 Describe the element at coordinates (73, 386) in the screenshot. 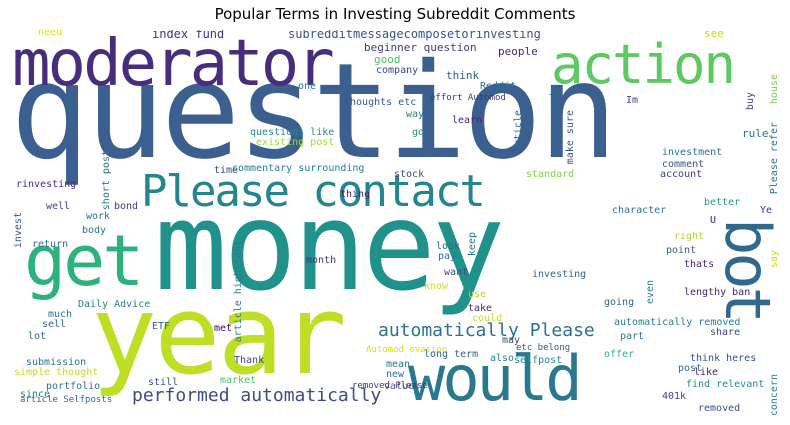

I see `word: portfolio` at that location.